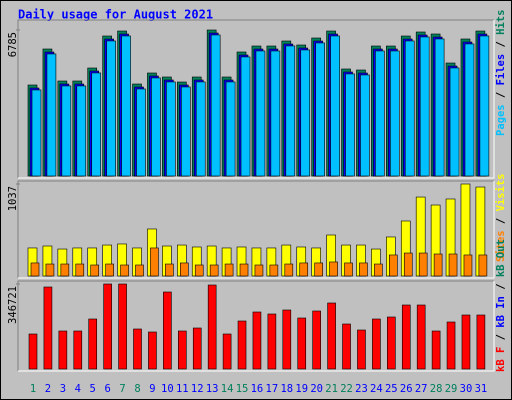 The image size is (512, 400). Describe the element at coordinates (421, 389) in the screenshot. I see `x-tick-label: 27` at that location.